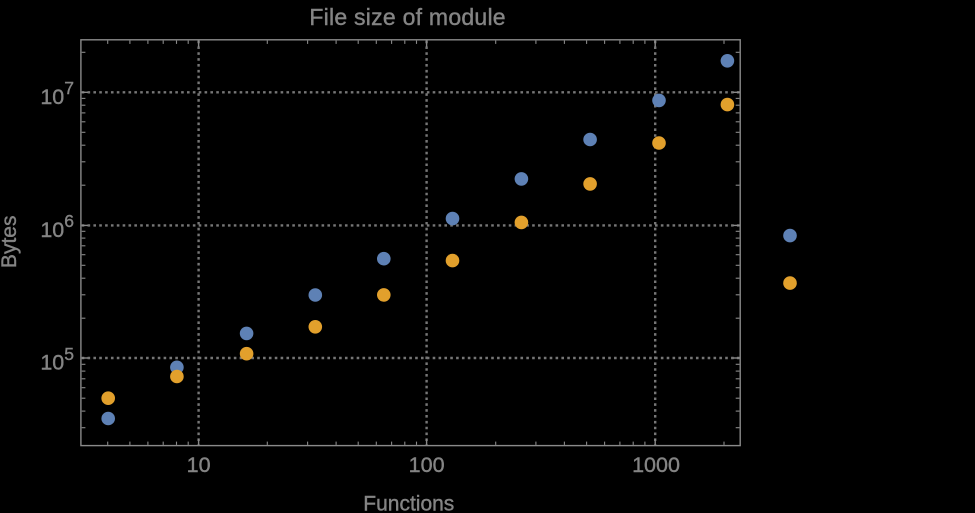  What do you see at coordinates (199, 465) in the screenshot?
I see `svg-text: 10` at bounding box center [199, 465].